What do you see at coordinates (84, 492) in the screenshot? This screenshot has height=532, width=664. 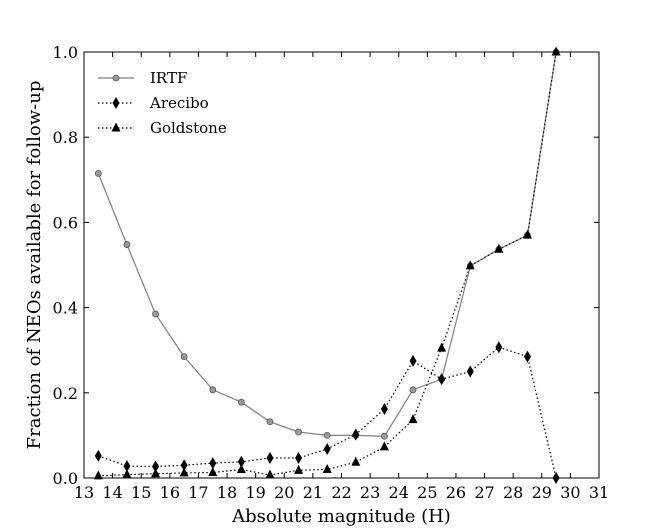 I see `x-tick-label: 13` at bounding box center [84, 492].